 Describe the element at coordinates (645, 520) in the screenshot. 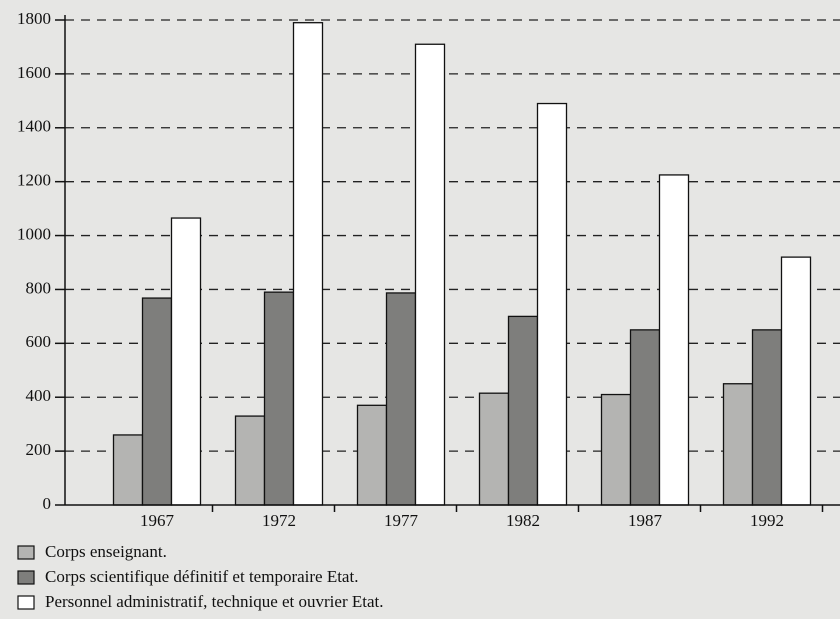

I see `x-tick-label: 1987` at that location.